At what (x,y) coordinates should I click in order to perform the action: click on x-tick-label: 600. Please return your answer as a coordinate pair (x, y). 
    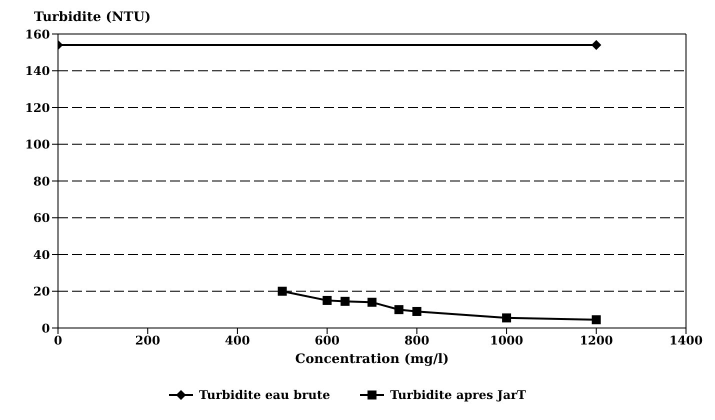
    Looking at the image, I should click on (327, 341).